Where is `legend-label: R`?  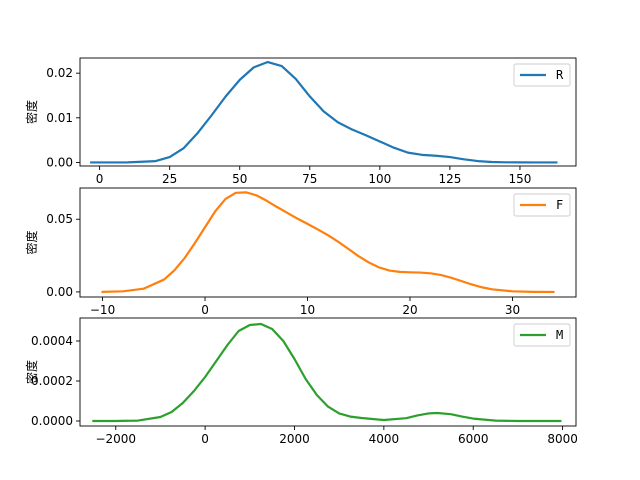 legend-label: R is located at coordinates (560, 75).